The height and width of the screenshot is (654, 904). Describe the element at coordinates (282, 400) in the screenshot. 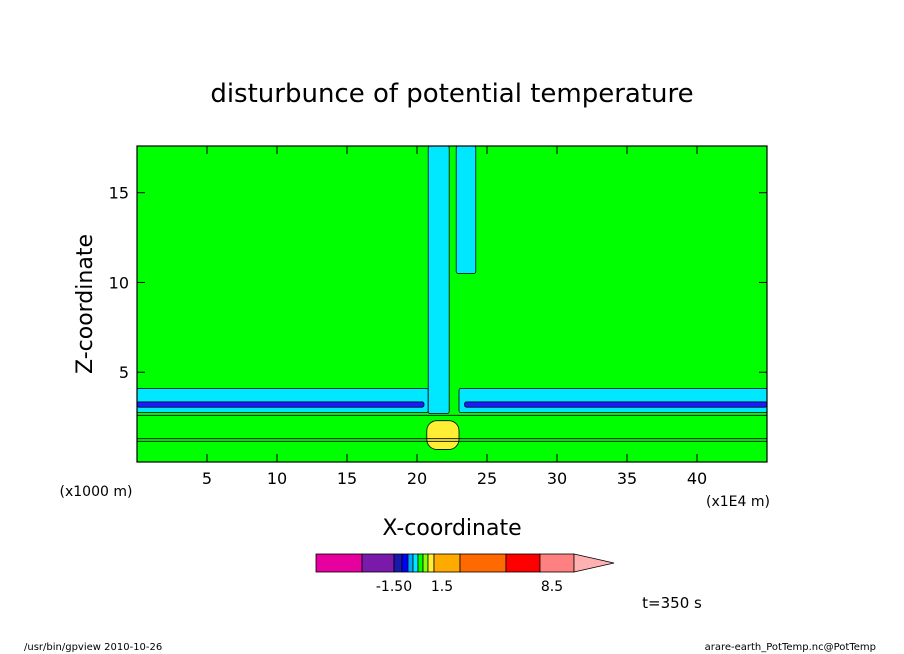

I see `cyan-layer-left` at that location.